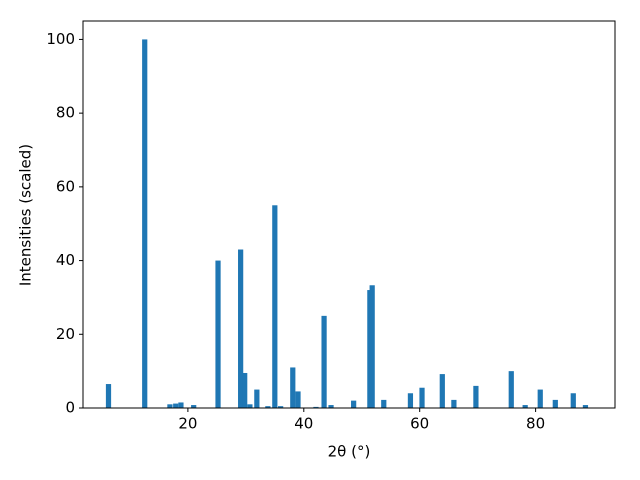 This screenshot has width=640, height=480. I want to click on x-tick-label: 20, so click(187, 424).